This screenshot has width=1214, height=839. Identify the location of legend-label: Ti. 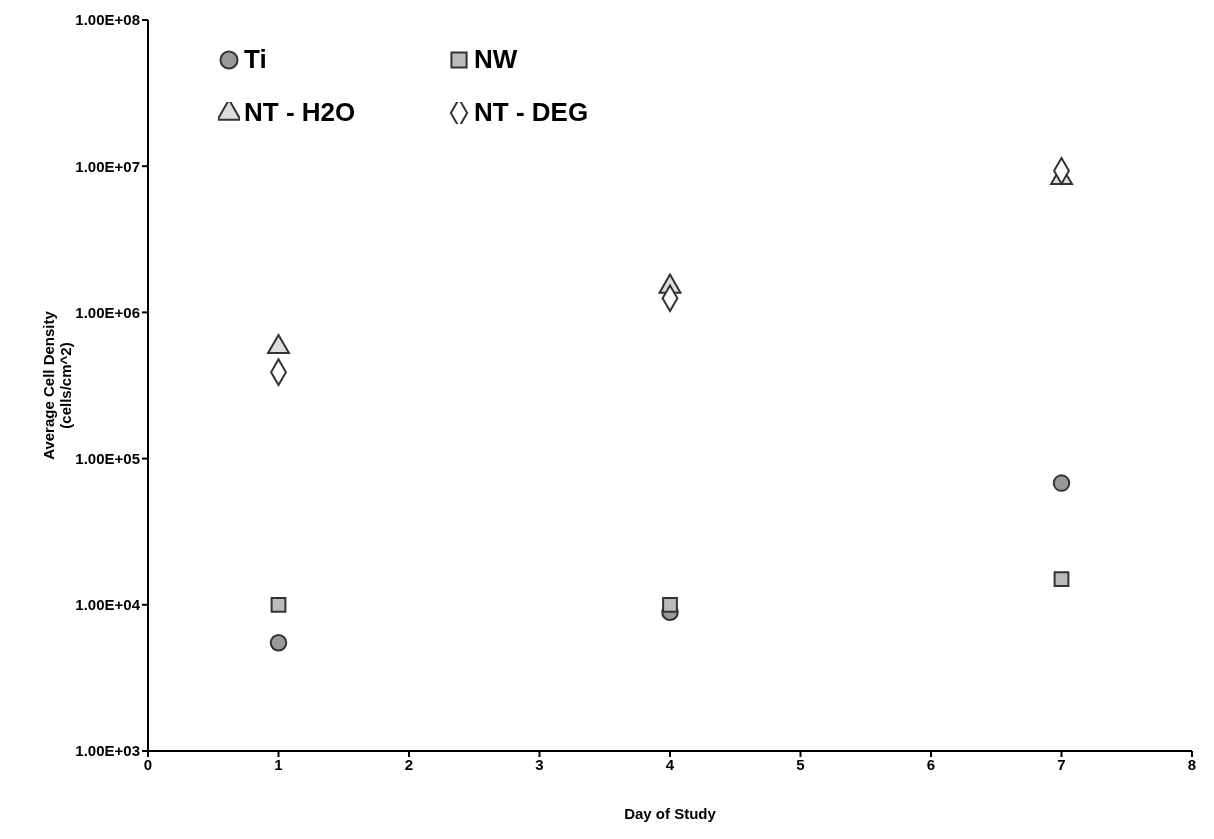
(255, 59).